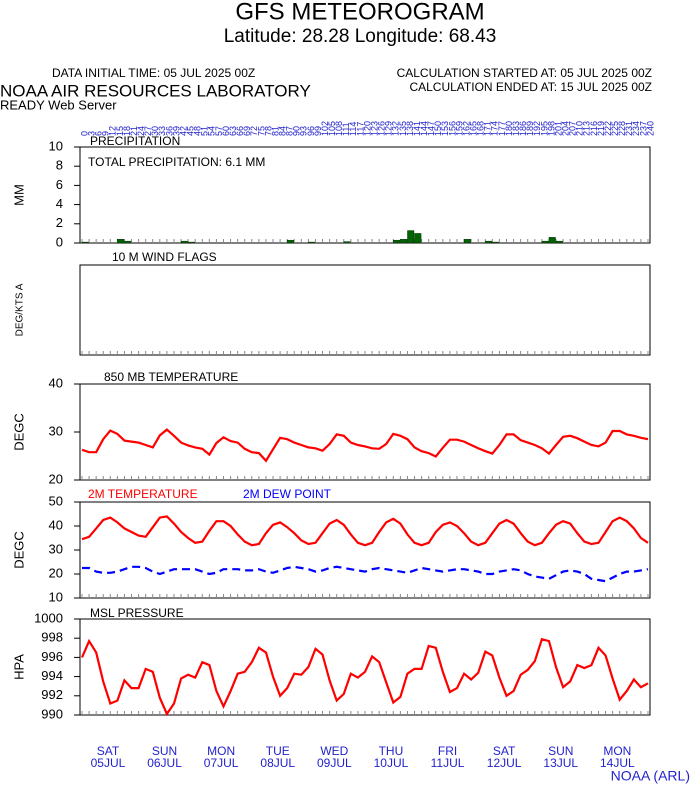 This screenshot has width=694, height=788. Describe the element at coordinates (509, 128) in the screenshot. I see `hour-label: 180` at that location.